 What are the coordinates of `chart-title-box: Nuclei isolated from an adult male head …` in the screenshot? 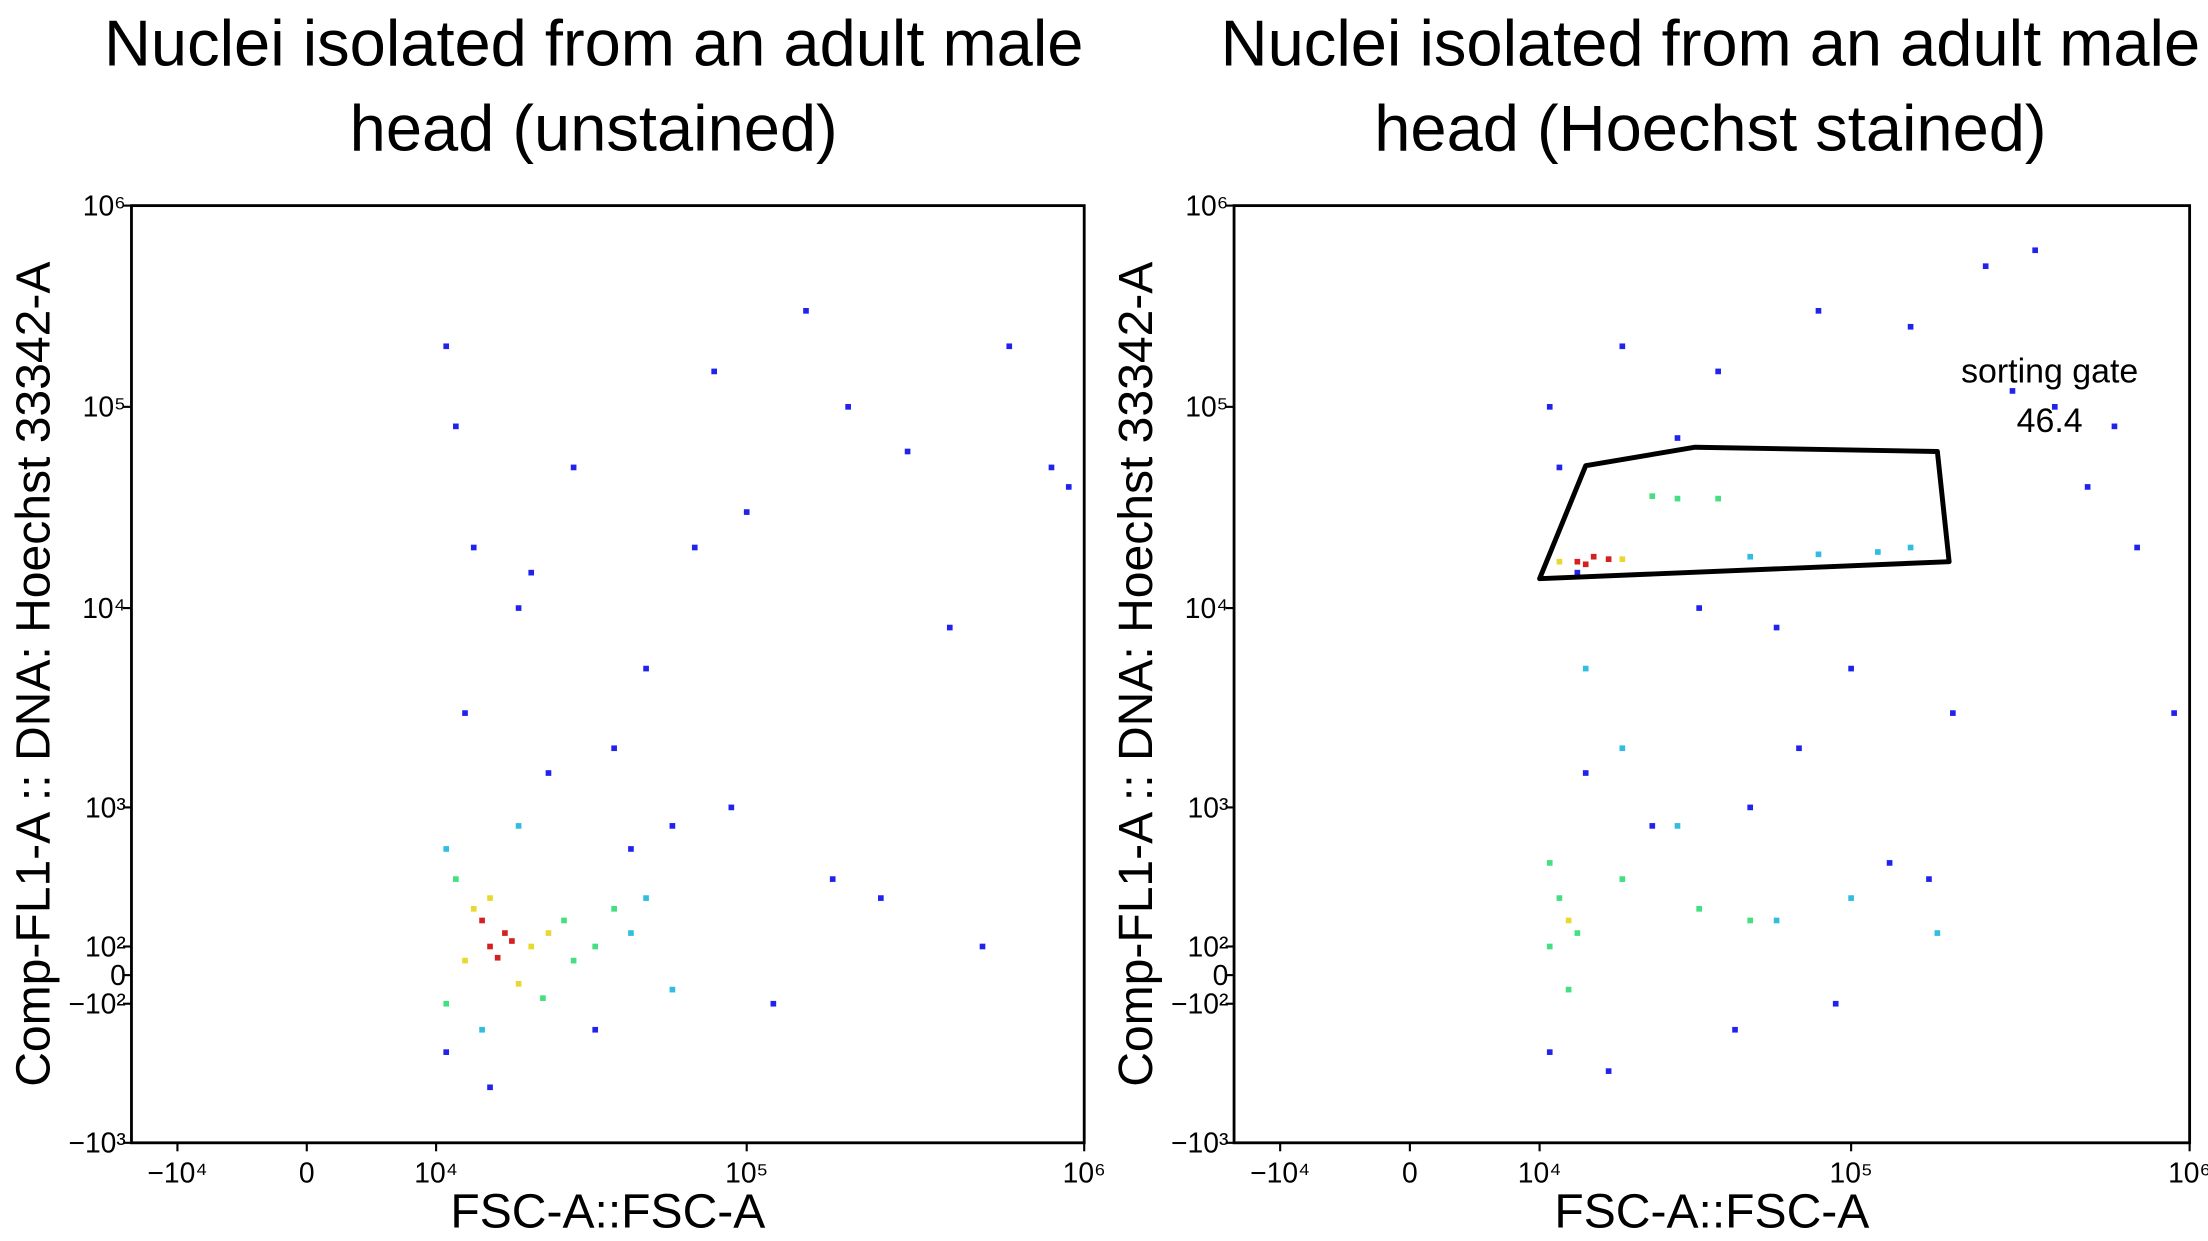 It's located at (1710, 85).